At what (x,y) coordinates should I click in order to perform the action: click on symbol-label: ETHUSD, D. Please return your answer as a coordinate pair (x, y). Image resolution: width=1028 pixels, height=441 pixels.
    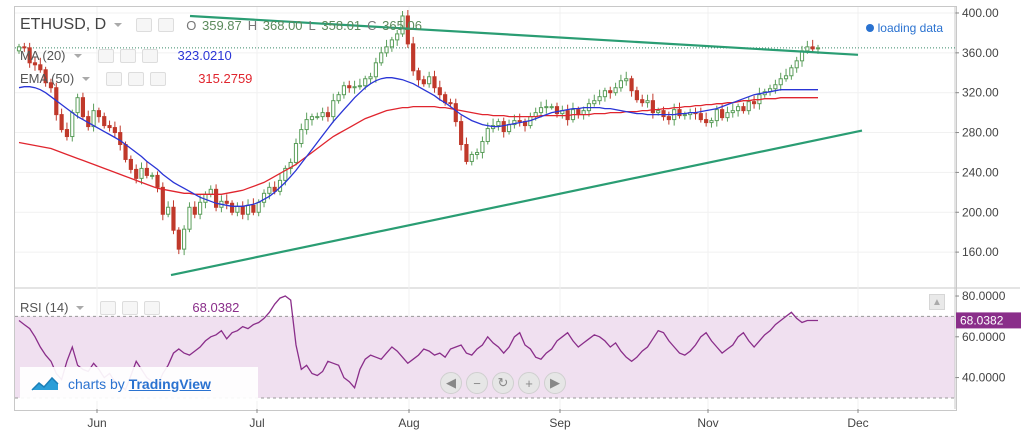
    Looking at the image, I should click on (63, 24).